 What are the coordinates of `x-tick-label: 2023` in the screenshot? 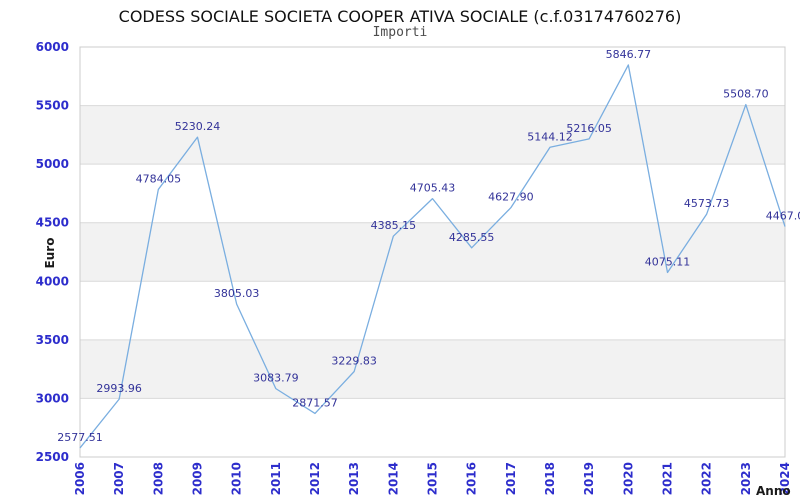 It's located at (746, 478).